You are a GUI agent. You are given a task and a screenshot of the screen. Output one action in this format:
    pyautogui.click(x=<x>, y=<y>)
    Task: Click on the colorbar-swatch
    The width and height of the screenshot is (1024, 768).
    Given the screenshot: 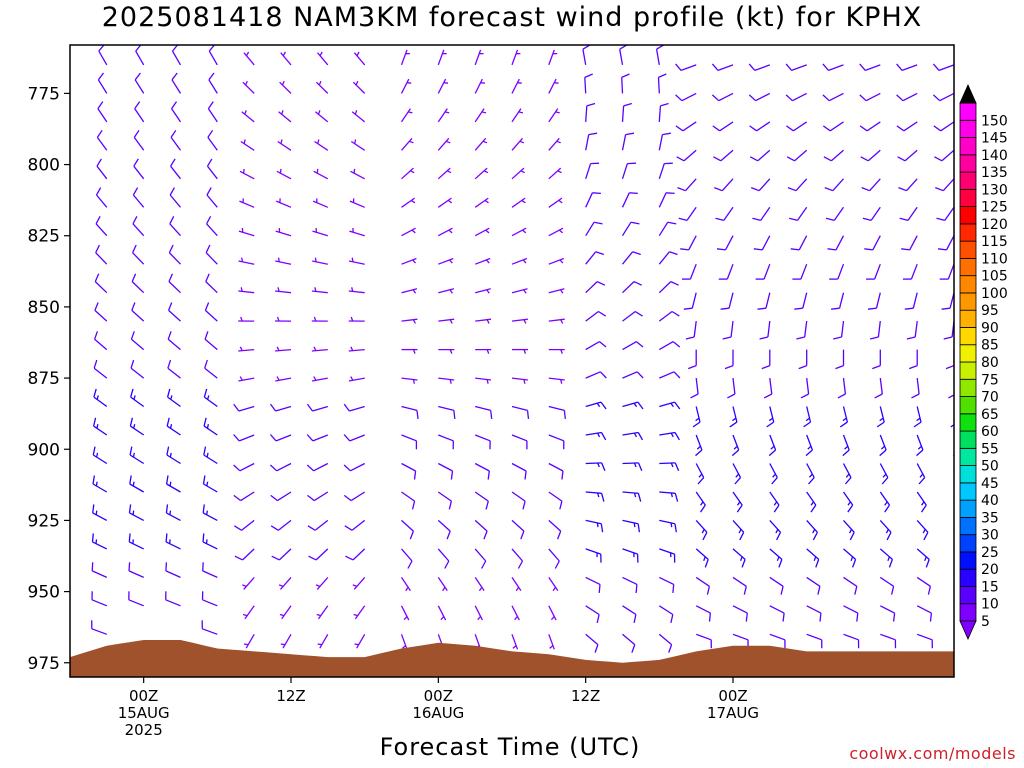 What is the action you would take?
    pyautogui.click(x=968, y=387)
    